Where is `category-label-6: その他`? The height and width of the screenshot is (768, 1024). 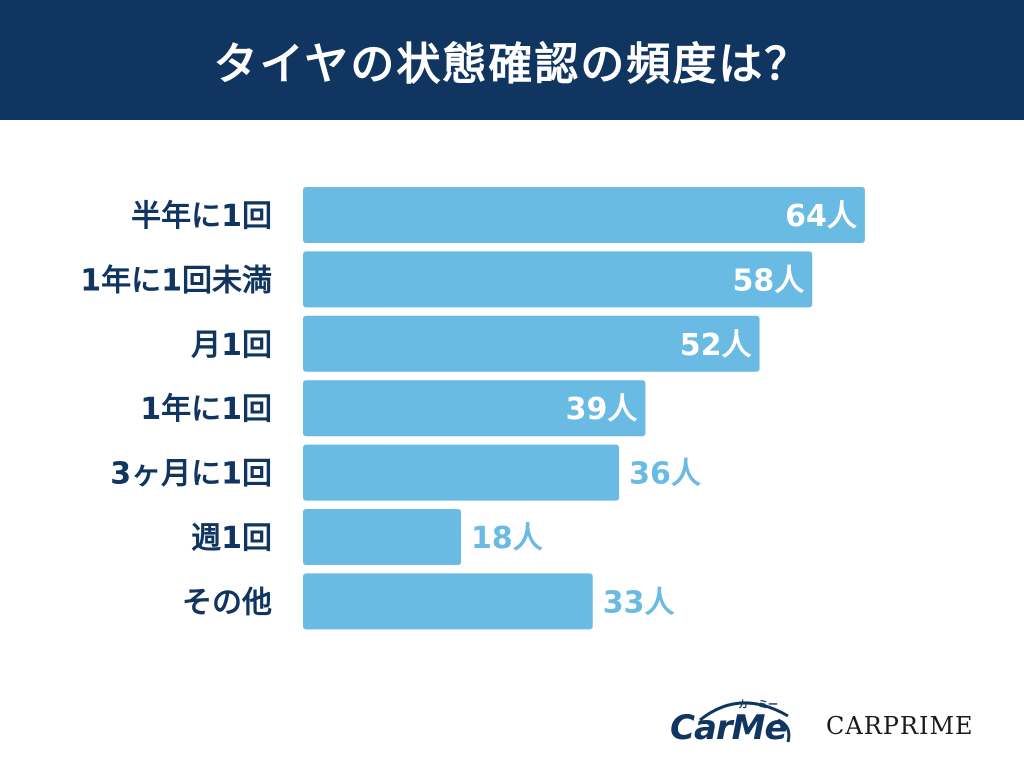
category-label-6: その他 is located at coordinates (227, 602).